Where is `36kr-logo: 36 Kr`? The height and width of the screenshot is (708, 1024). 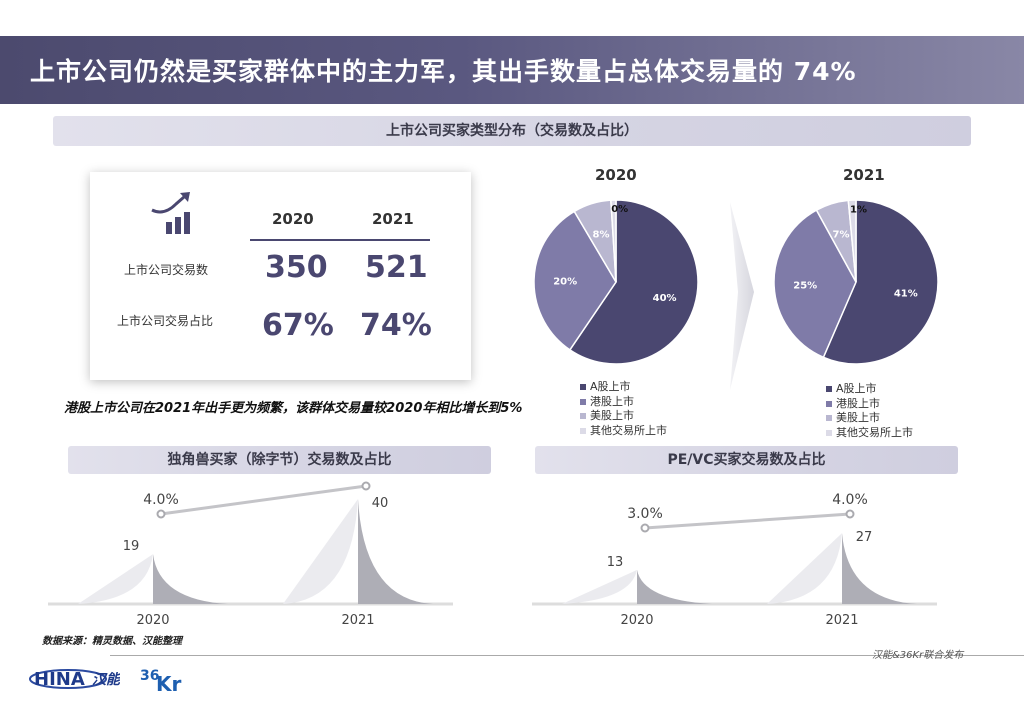 36kr-logo: 36 Kr is located at coordinates (160, 682).